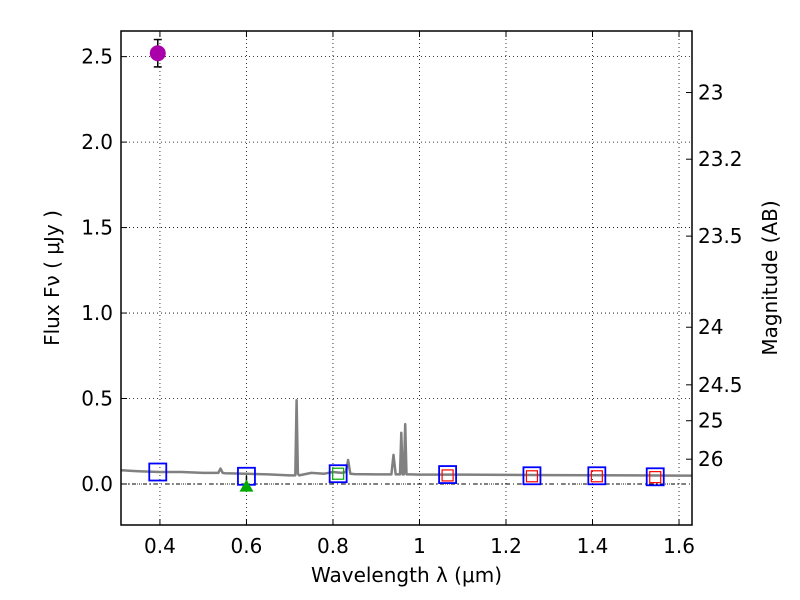  I want to click on mag-tick-label: 23.5, so click(720, 236).